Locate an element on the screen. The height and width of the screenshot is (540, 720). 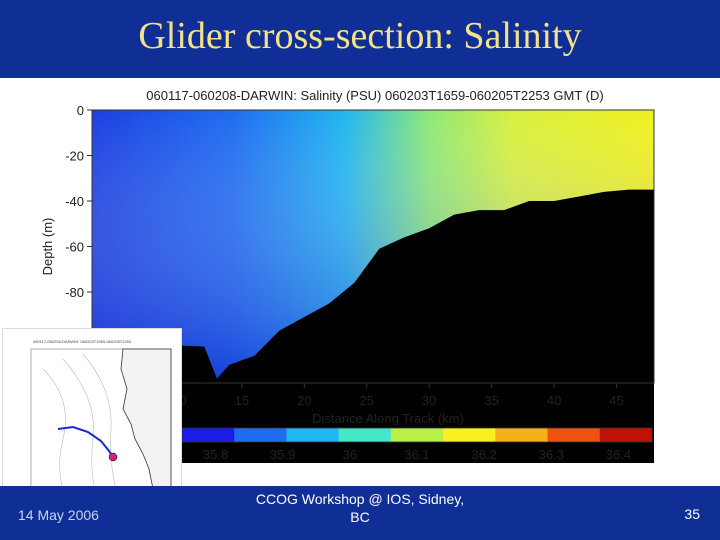
colorbar-frame is located at coordinates (417, 435).